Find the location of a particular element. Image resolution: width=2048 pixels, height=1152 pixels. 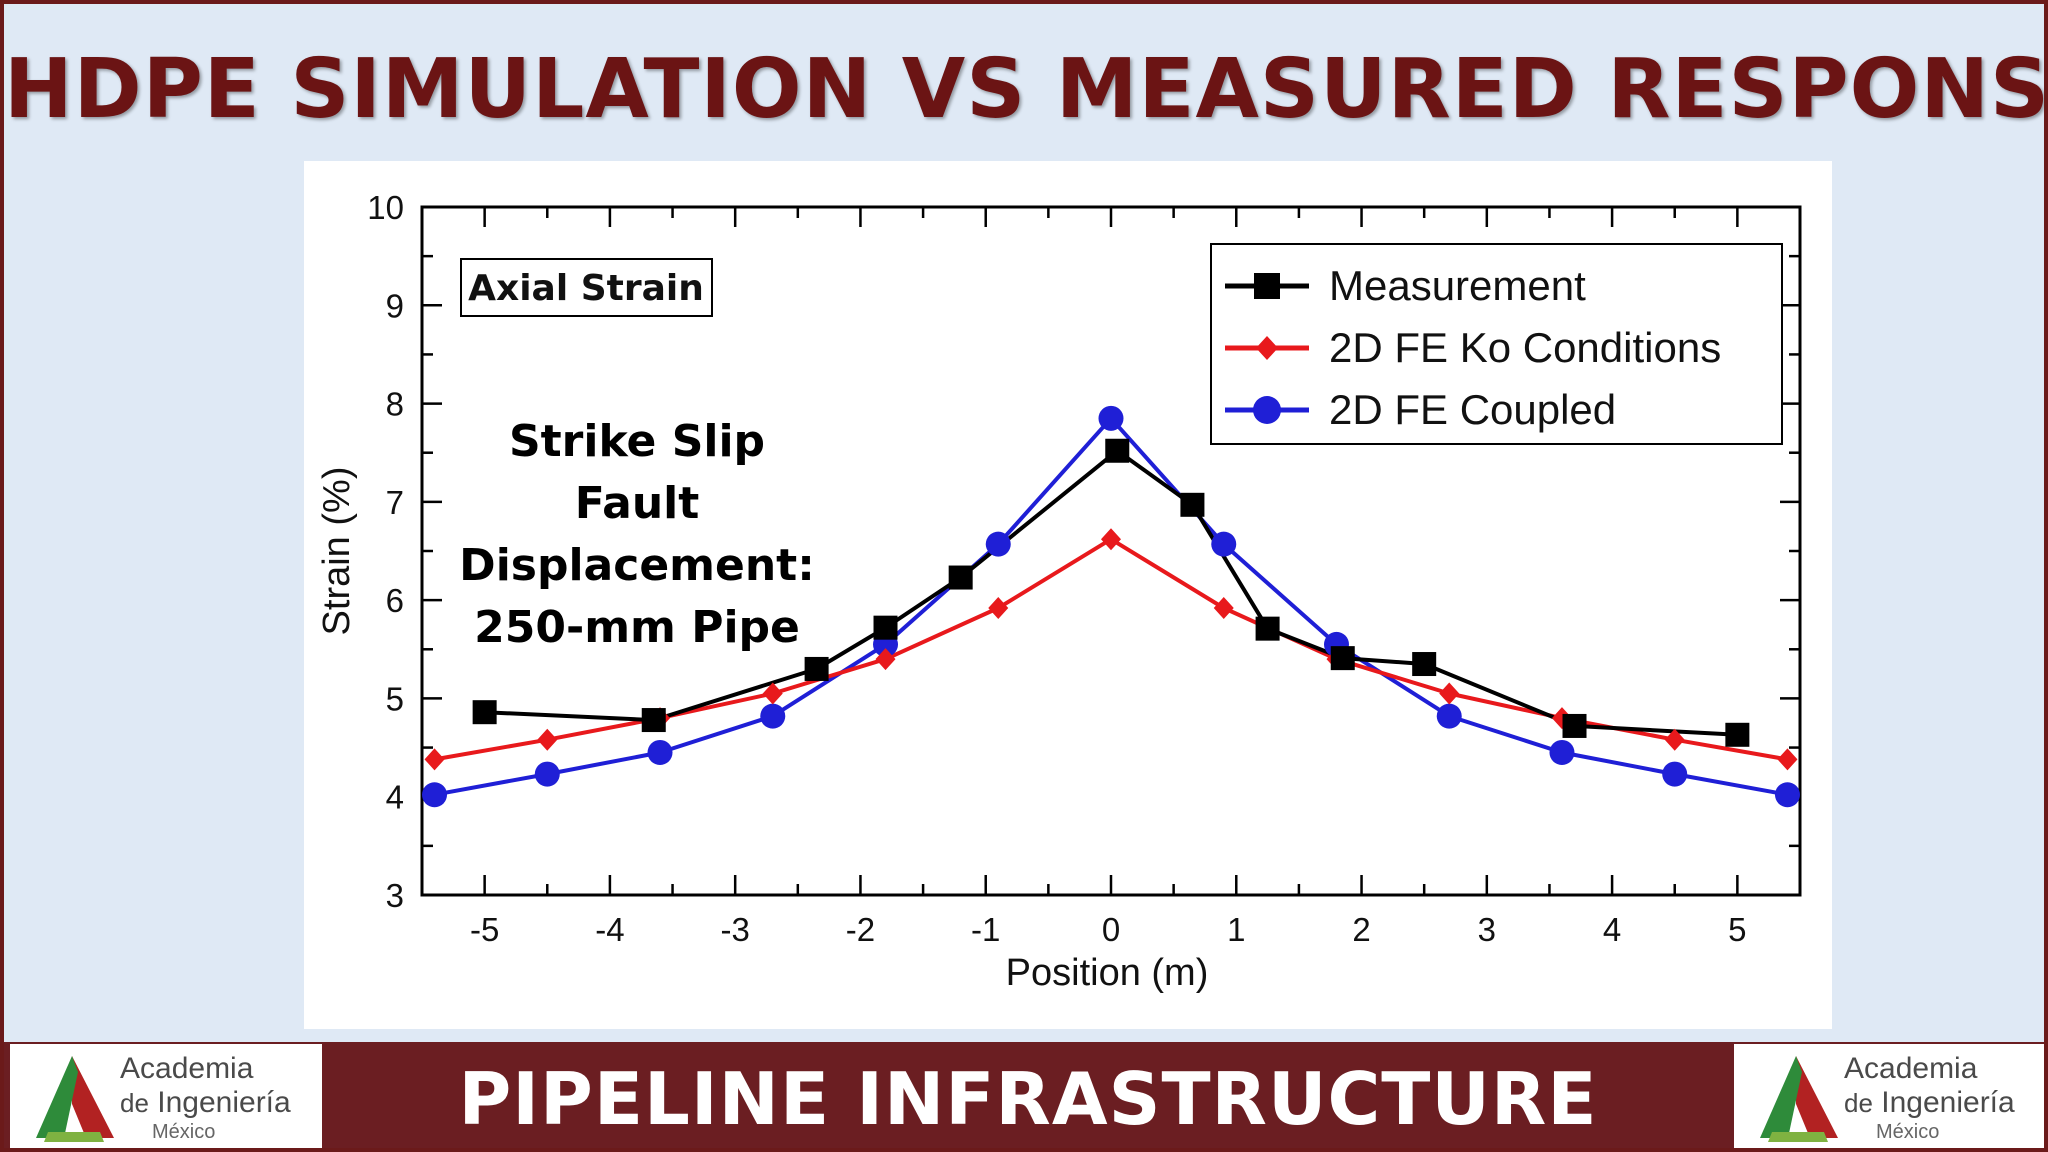

fault-annotation-line: Fault is located at coordinates (637, 503).